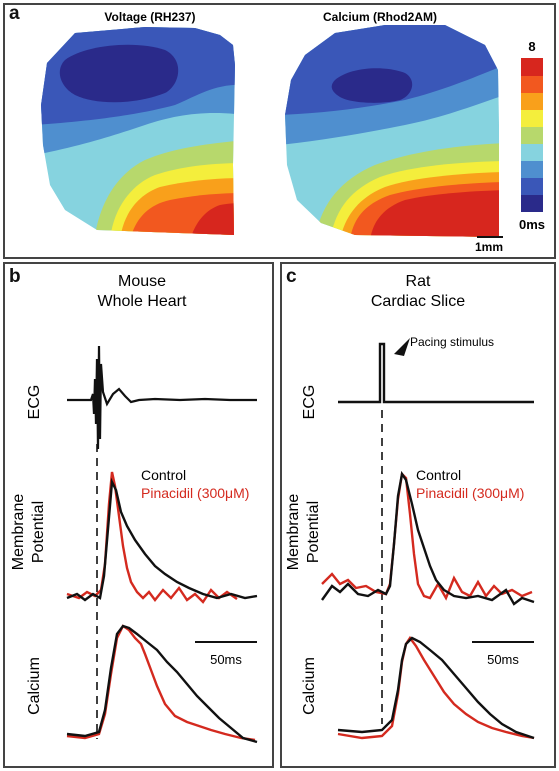 Image resolution: width=559 pixels, height=771 pixels. Describe the element at coordinates (489, 247) in the screenshot. I see `scale-bar-label: 1mm` at that location.